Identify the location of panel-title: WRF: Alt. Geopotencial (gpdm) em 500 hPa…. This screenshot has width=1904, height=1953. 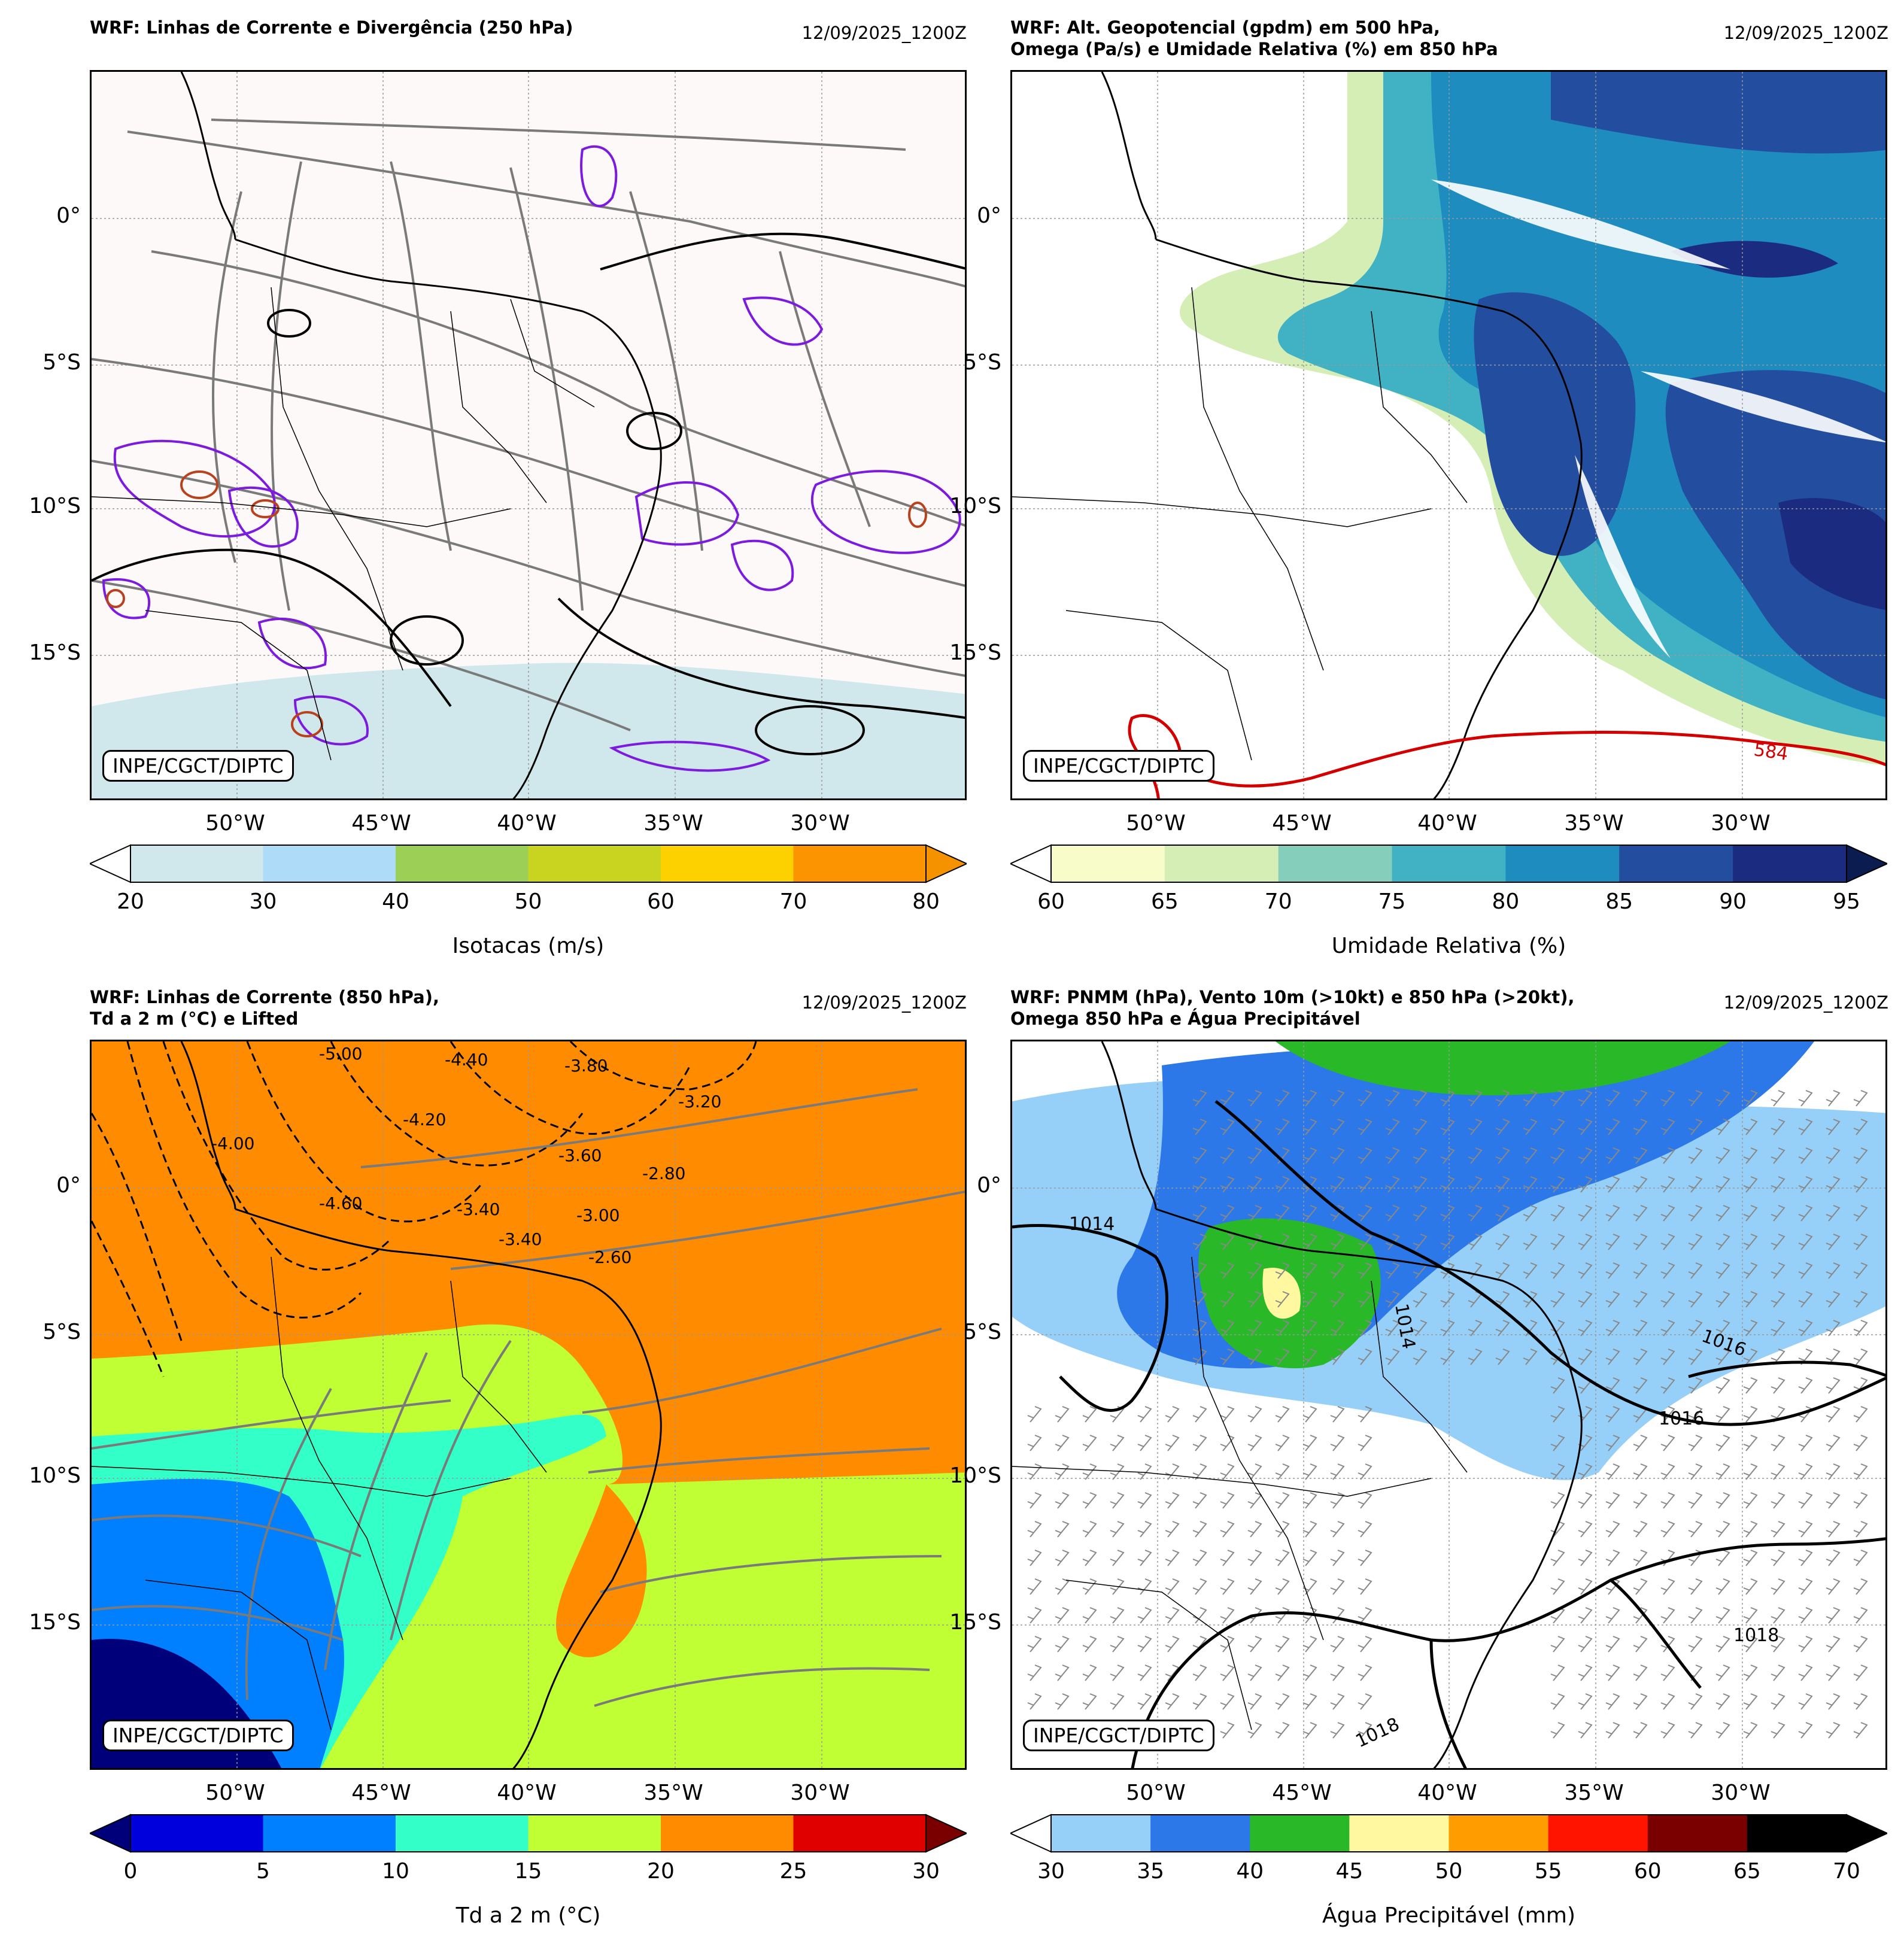
(1254, 38).